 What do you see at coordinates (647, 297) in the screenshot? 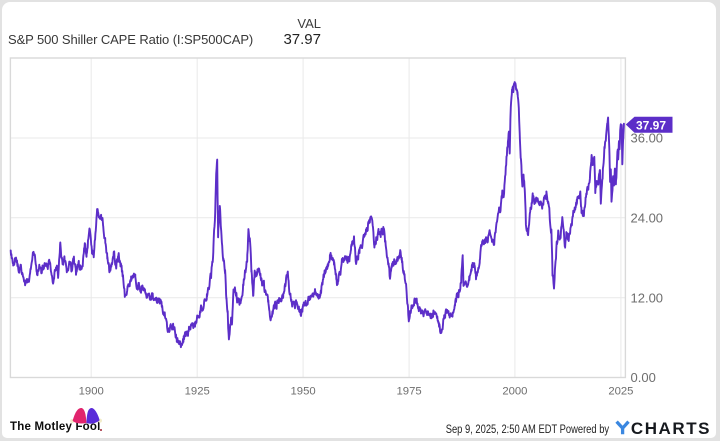
I see `svg-text: 12.00` at bounding box center [647, 297].